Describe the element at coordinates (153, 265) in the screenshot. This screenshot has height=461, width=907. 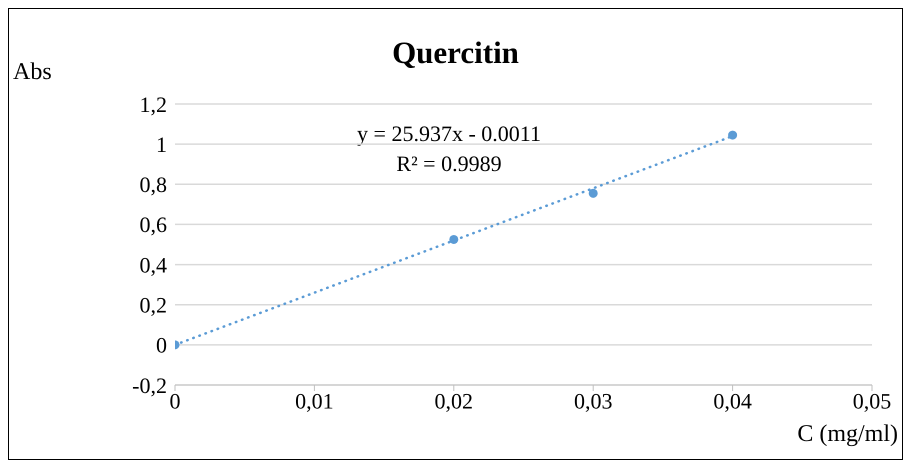
I see `y-tick-label: 0,4` at that location.